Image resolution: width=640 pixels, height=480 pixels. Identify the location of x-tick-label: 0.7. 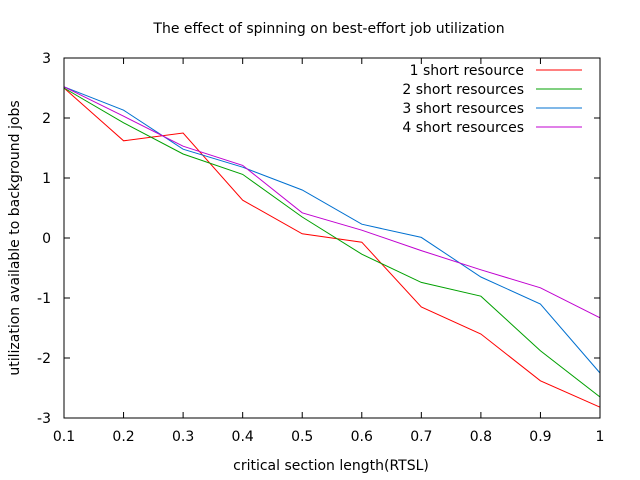
(421, 437).